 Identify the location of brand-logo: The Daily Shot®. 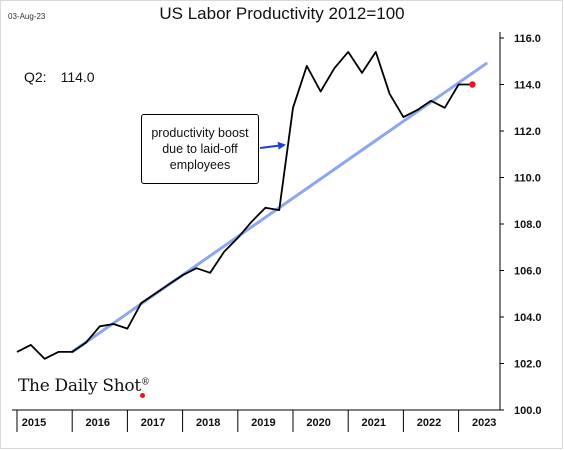
(84, 386).